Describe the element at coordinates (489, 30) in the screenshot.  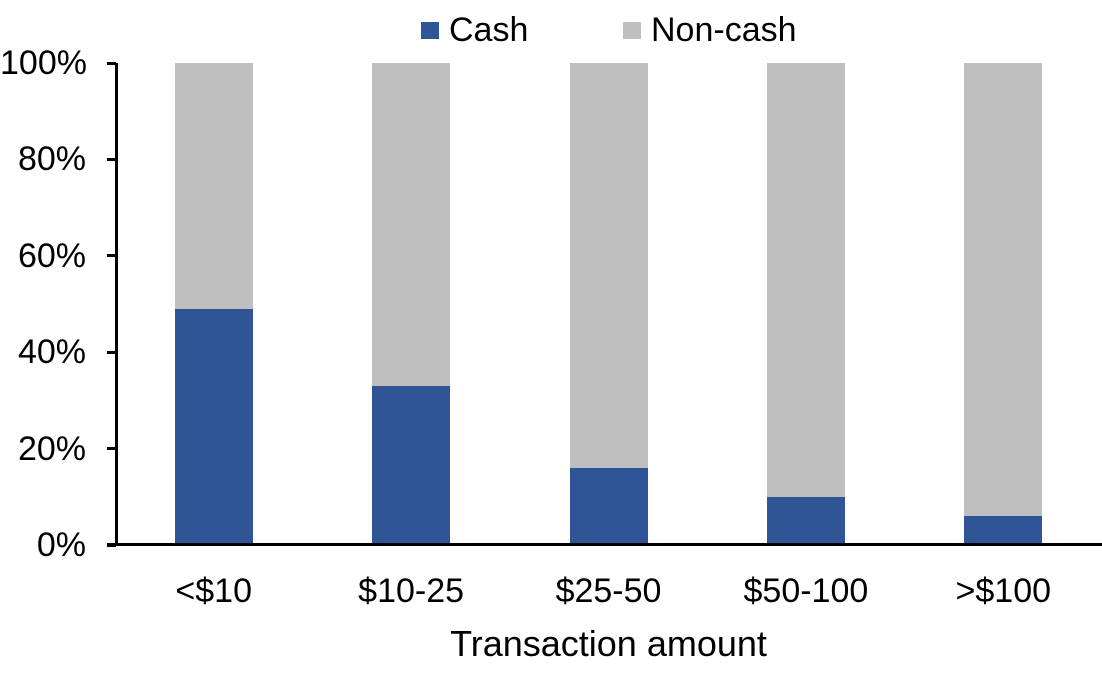
I see `legend-label-cash: Cash` at that location.